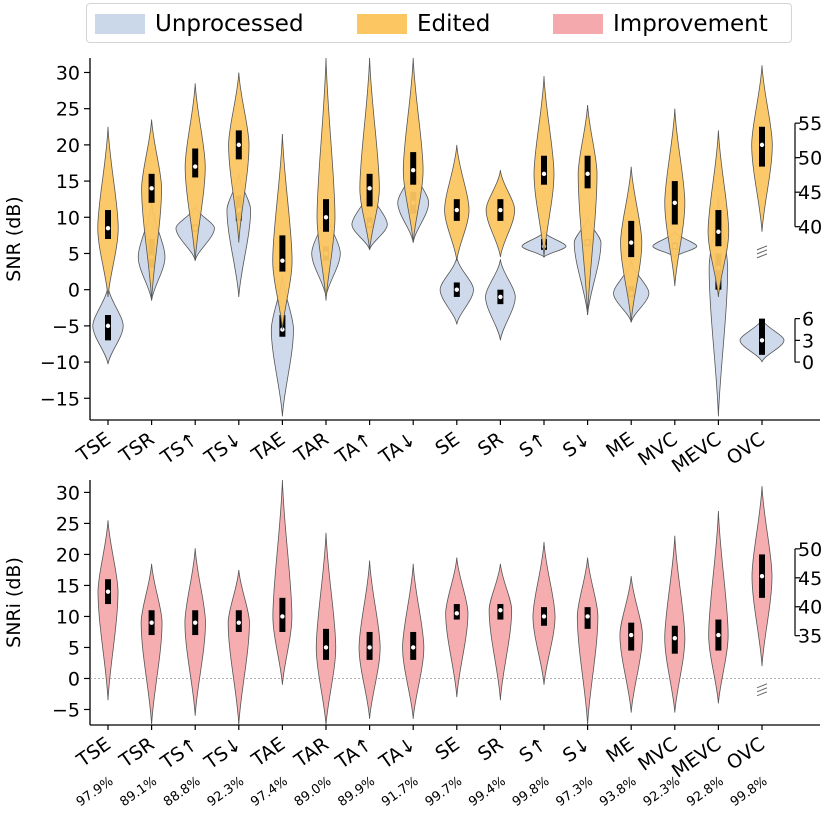 Image resolution: width=830 pixels, height=813 pixels. I want to click on x-tick-label: ME, so click(620, 750).